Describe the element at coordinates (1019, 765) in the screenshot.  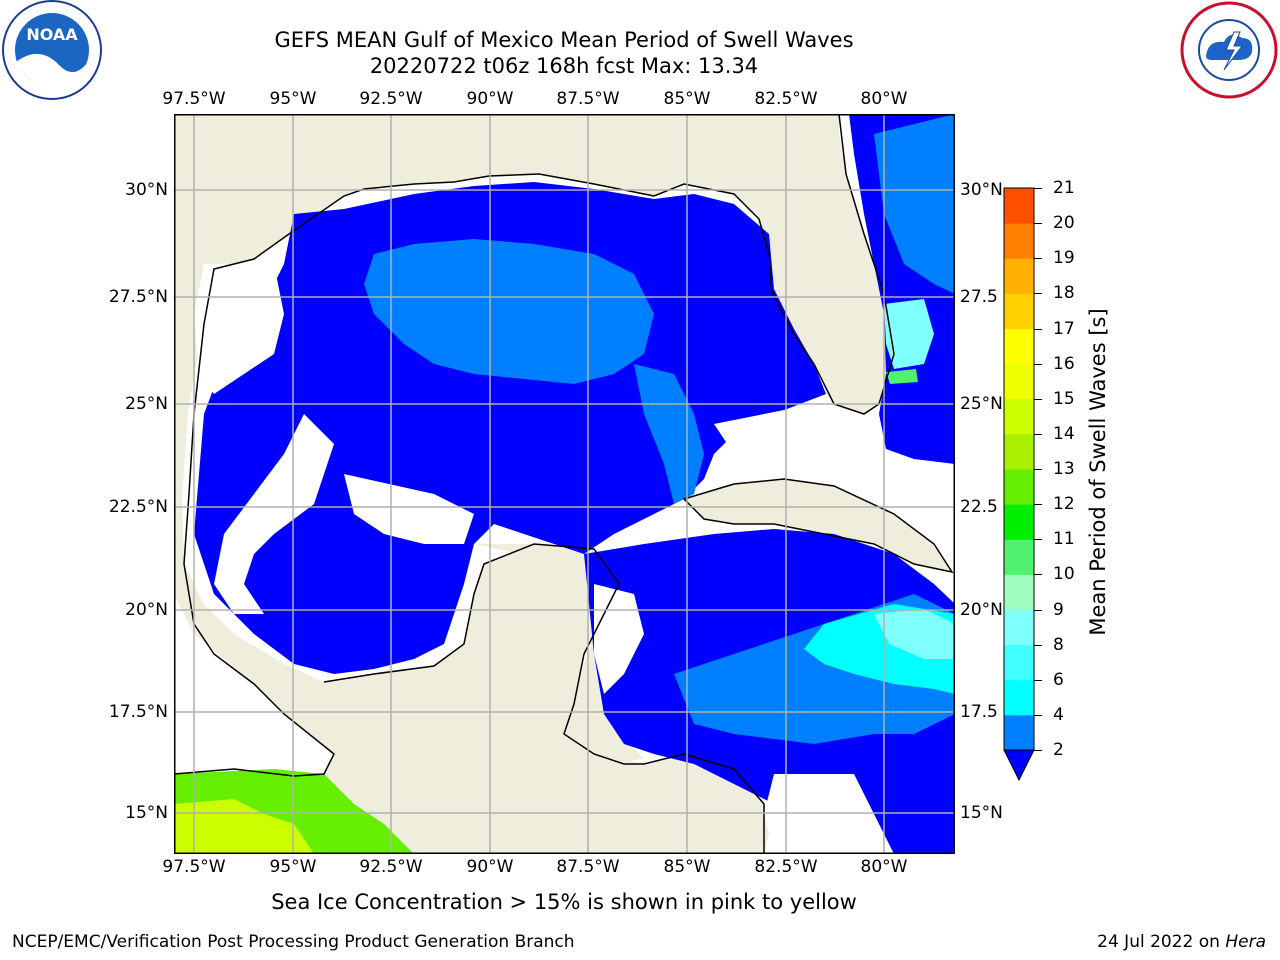
I see `colorbar-extend-arrow` at that location.